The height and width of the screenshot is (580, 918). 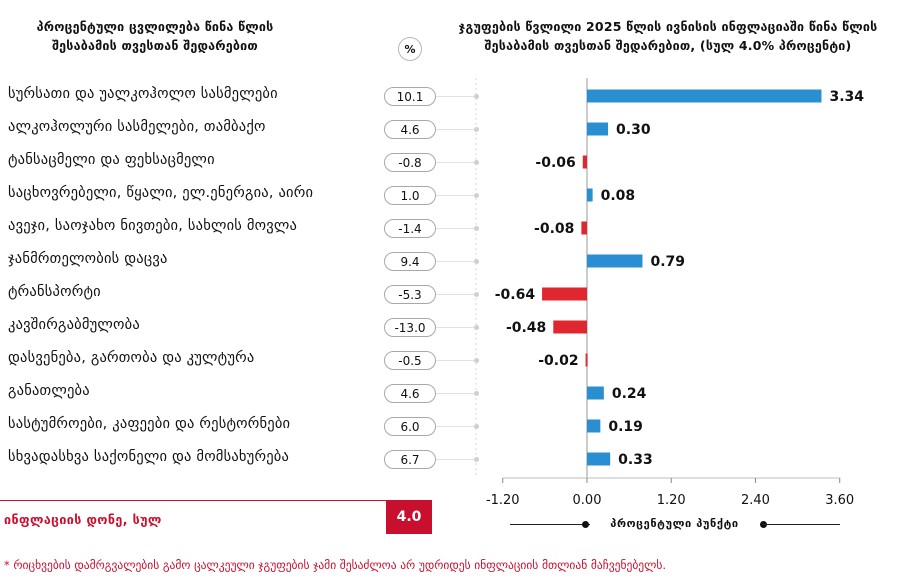 I want to click on bar-value-label: 3.34, so click(x=846, y=97).